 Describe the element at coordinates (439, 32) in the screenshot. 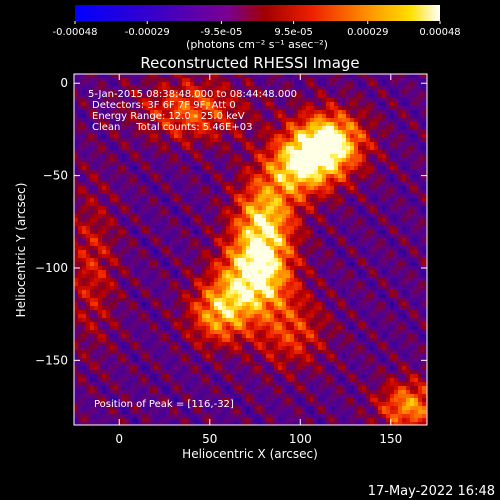

I see `colorbar-tick-label: 0.00048` at that location.